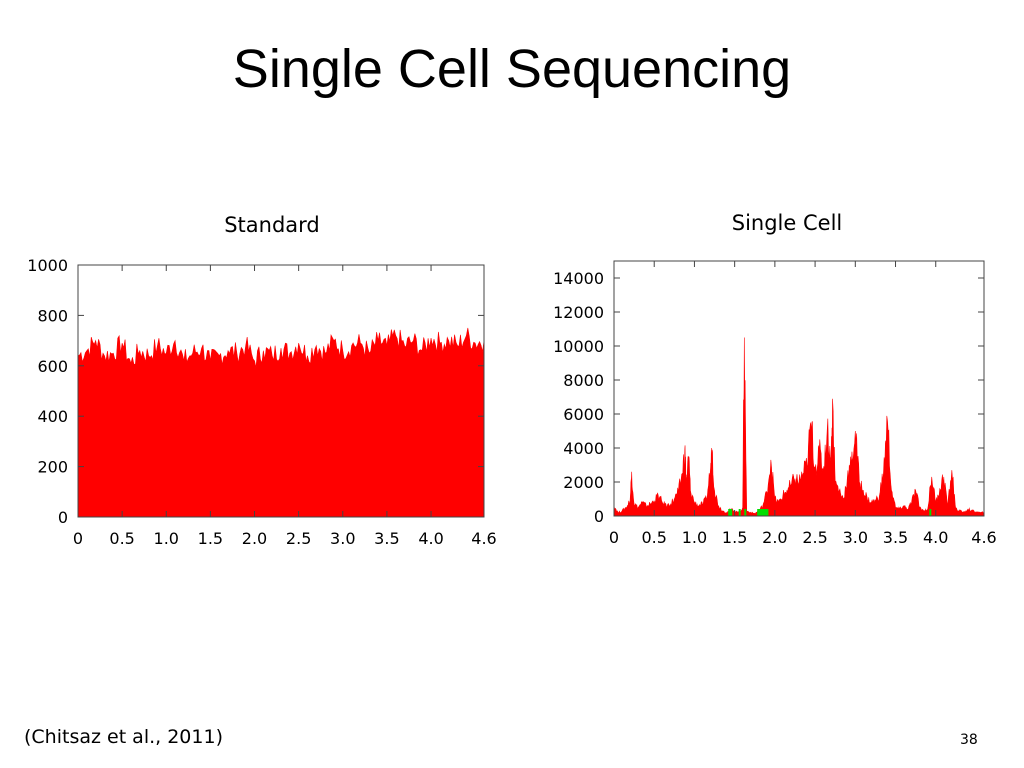 Image resolution: width=1024 pixels, height=768 pixels. Describe the element at coordinates (583, 380) in the screenshot. I see `y-tick-label: 8000` at that location.